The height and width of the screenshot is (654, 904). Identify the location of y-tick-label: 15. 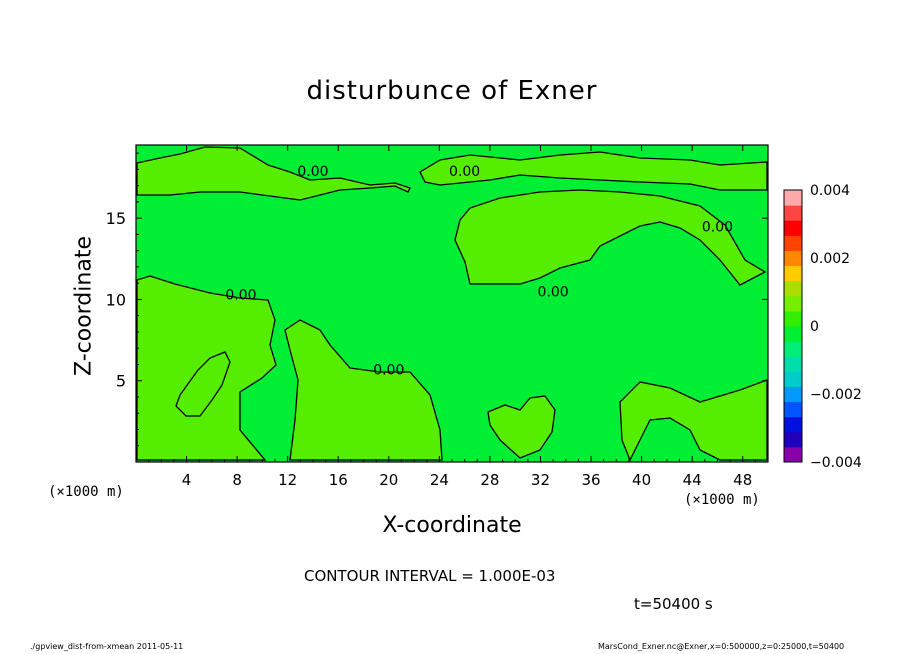
(116, 218).